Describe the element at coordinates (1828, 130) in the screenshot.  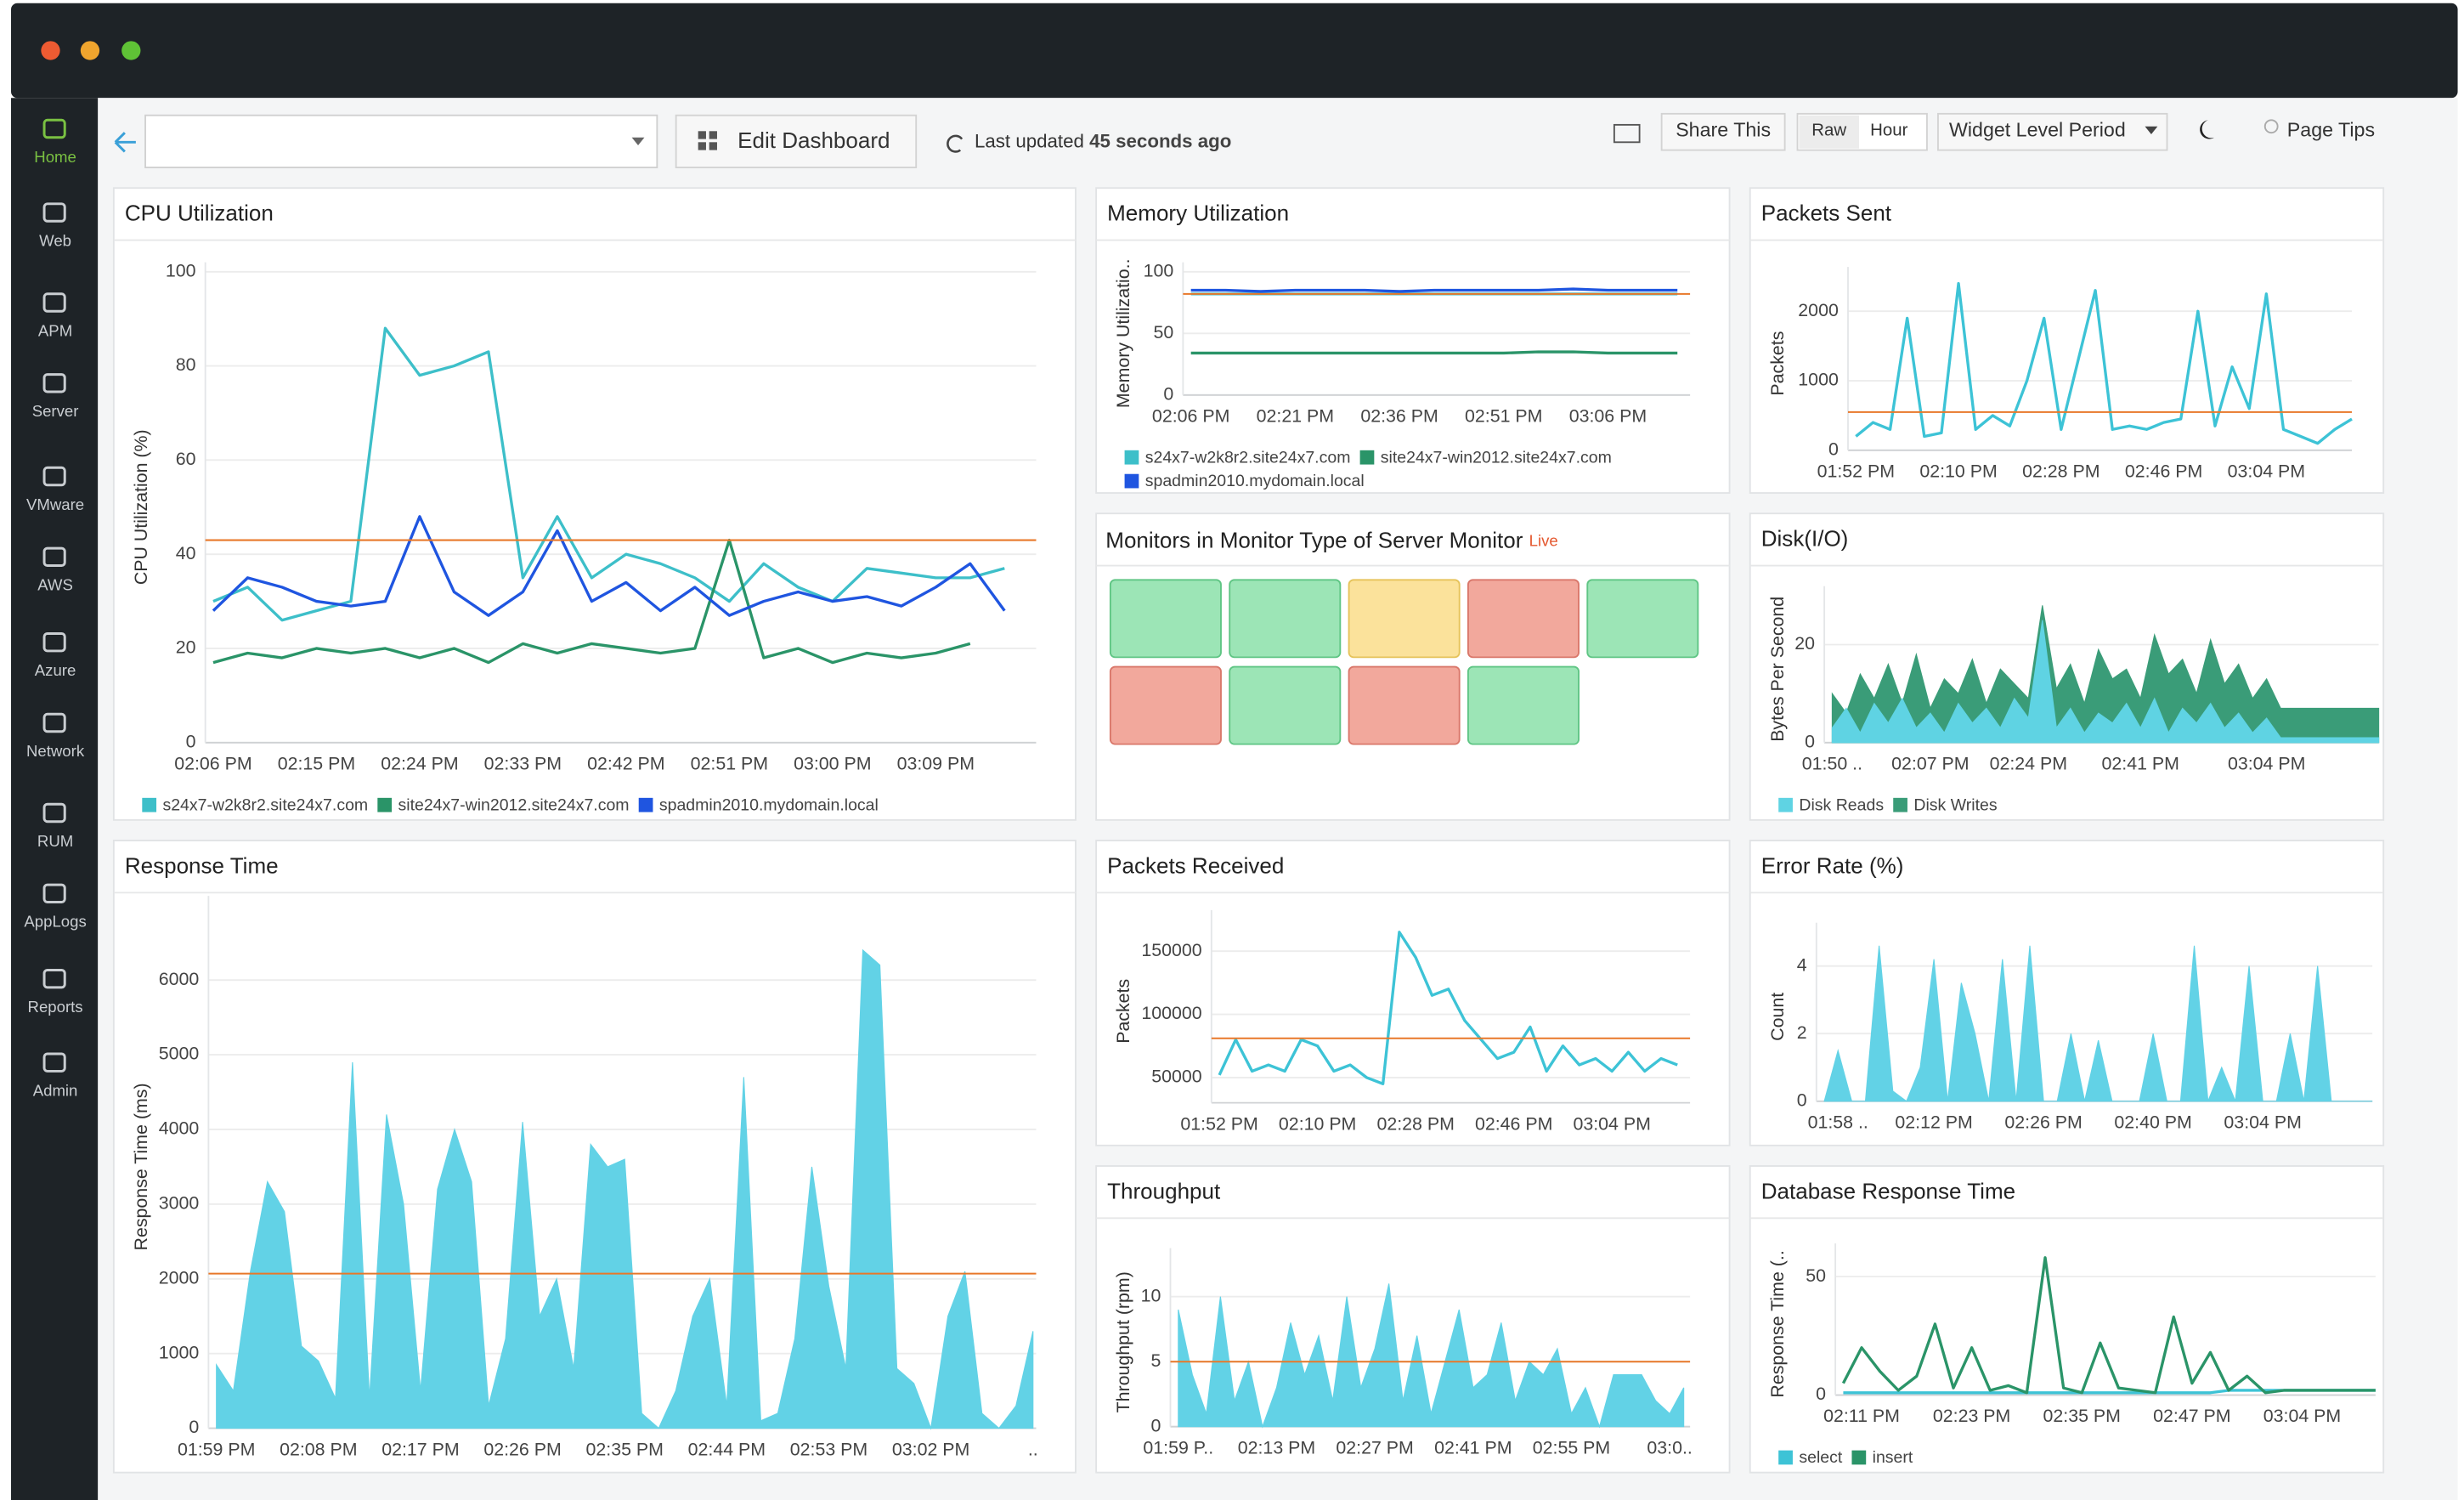
I see `raw-label: Raw` at that location.